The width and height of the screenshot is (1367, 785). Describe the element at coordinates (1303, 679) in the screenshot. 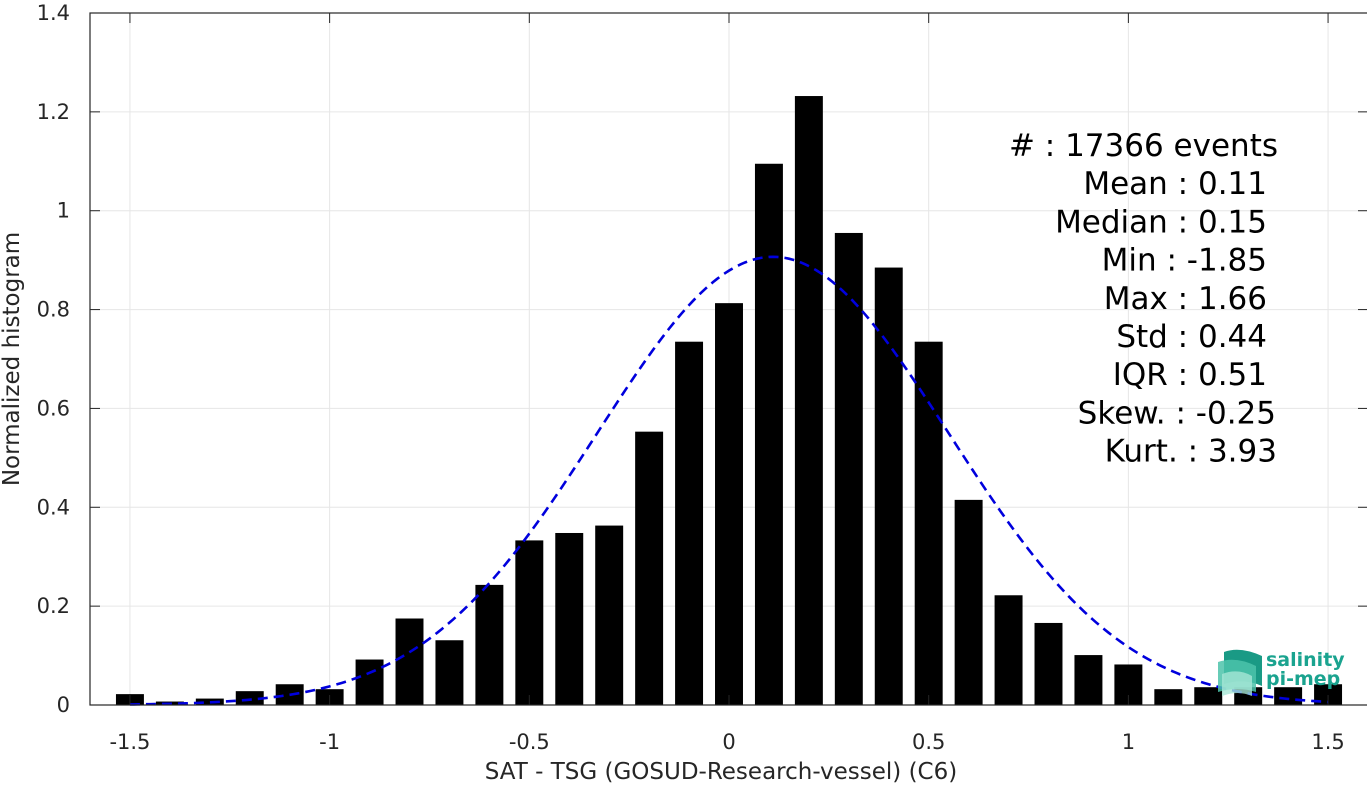

I see `logo-text-pi-mep: pi-mep` at that location.